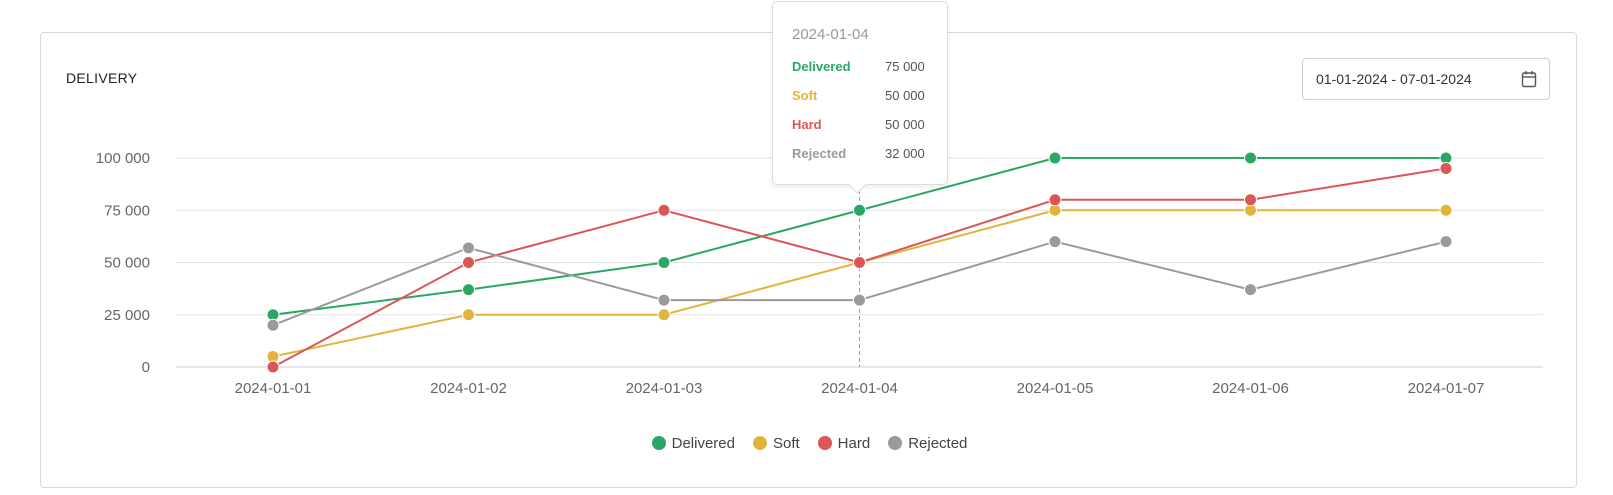  I want to click on y-tick-label: 75 000, so click(127, 210).